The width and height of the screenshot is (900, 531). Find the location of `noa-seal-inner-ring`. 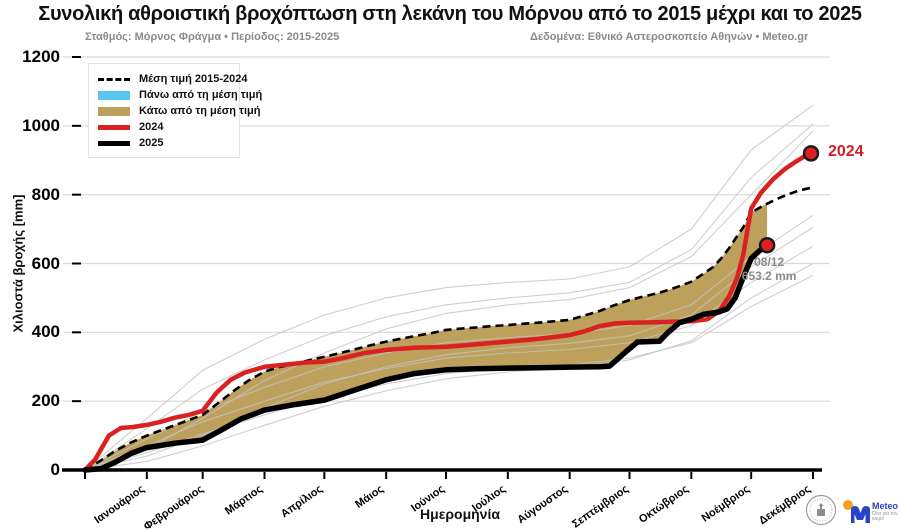

noa-seal-inner-ring is located at coordinates (821, 510).